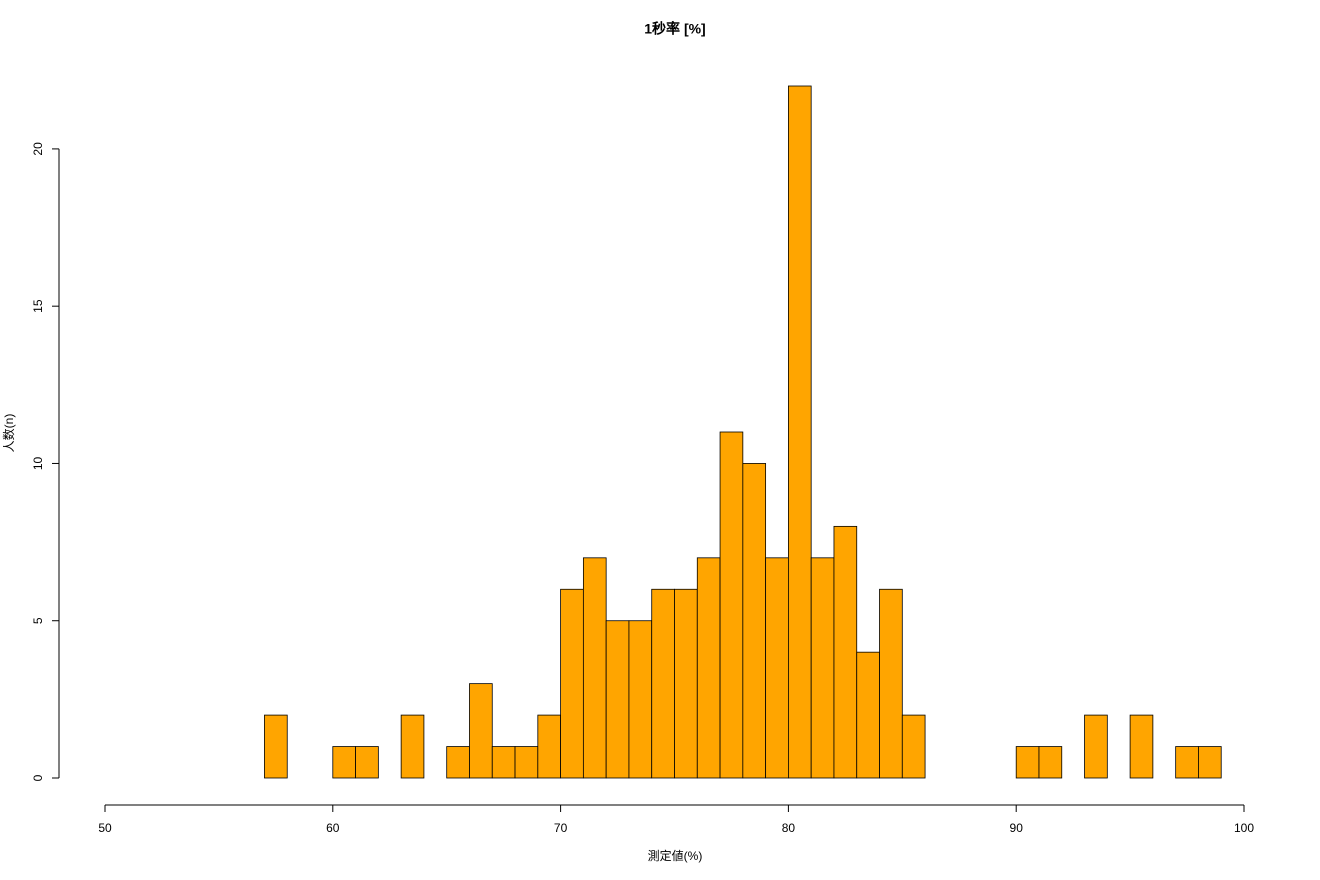 The width and height of the screenshot is (1320, 880). What do you see at coordinates (38, 463) in the screenshot?
I see `y-tick-label: 10` at bounding box center [38, 463].